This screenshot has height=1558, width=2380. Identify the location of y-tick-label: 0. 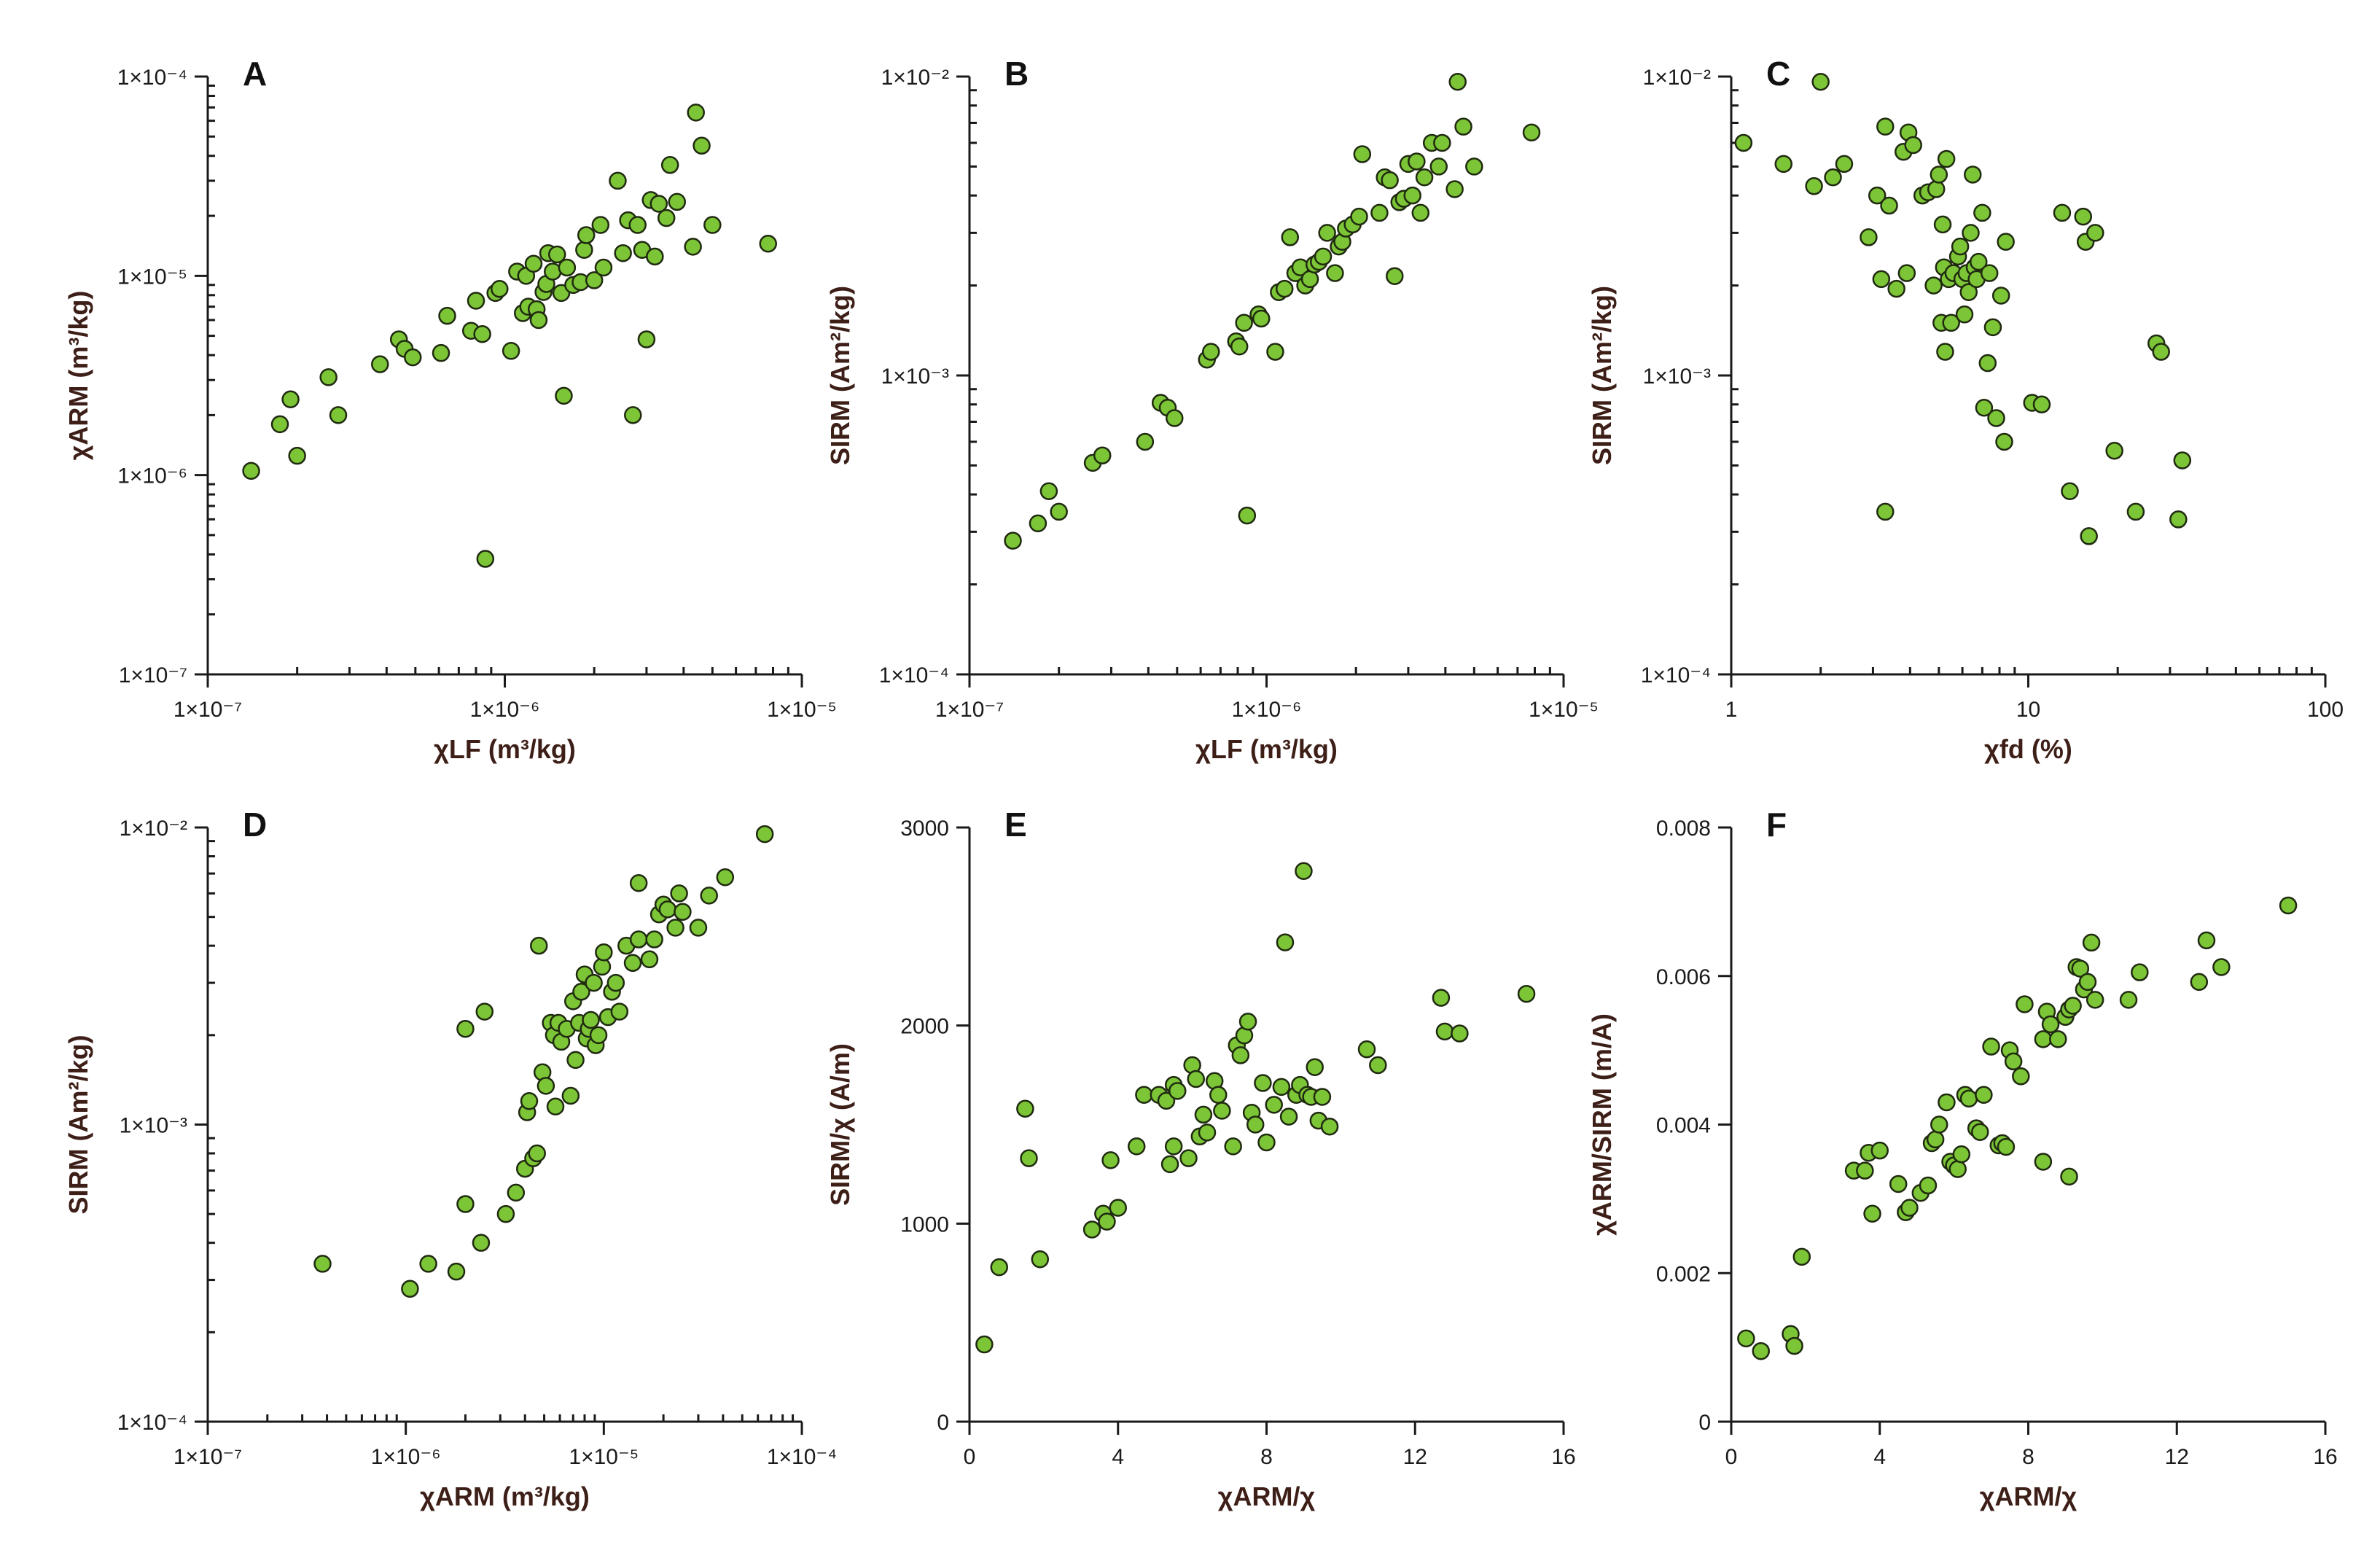
(1704, 1423).